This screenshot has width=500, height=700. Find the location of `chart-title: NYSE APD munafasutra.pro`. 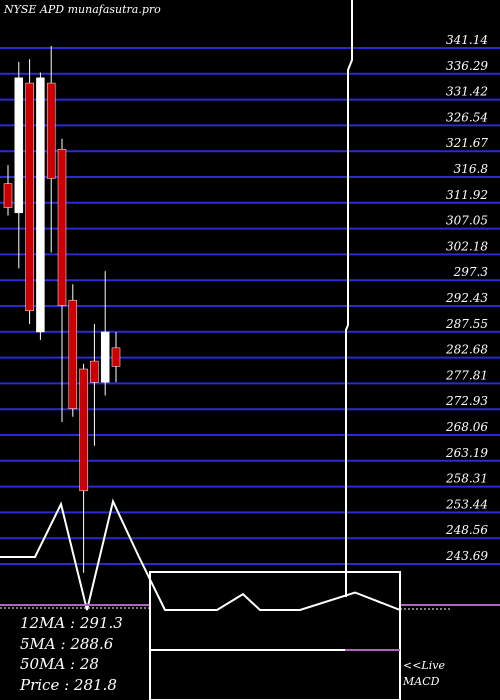

chart-title: NYSE APD munafasutra.pro is located at coordinates (82, 9).